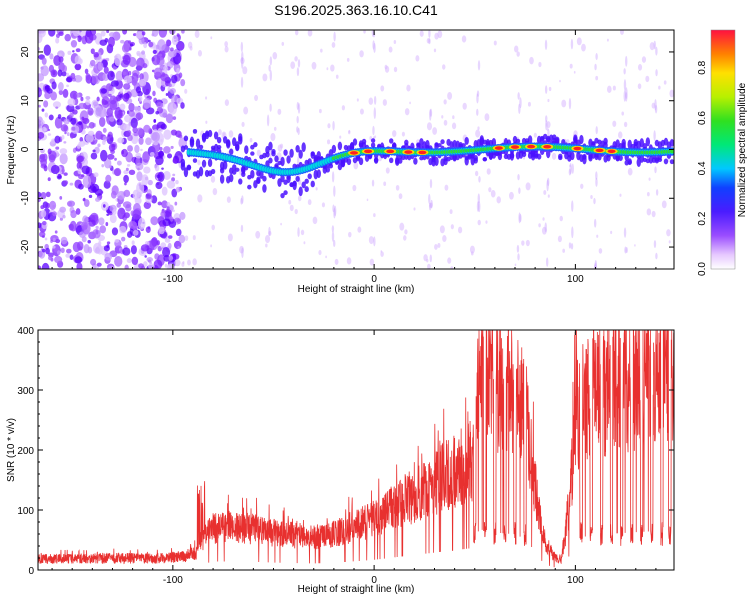  Describe the element at coordinates (31, 571) in the screenshot. I see `snr-y-tick-label: 0` at that location.